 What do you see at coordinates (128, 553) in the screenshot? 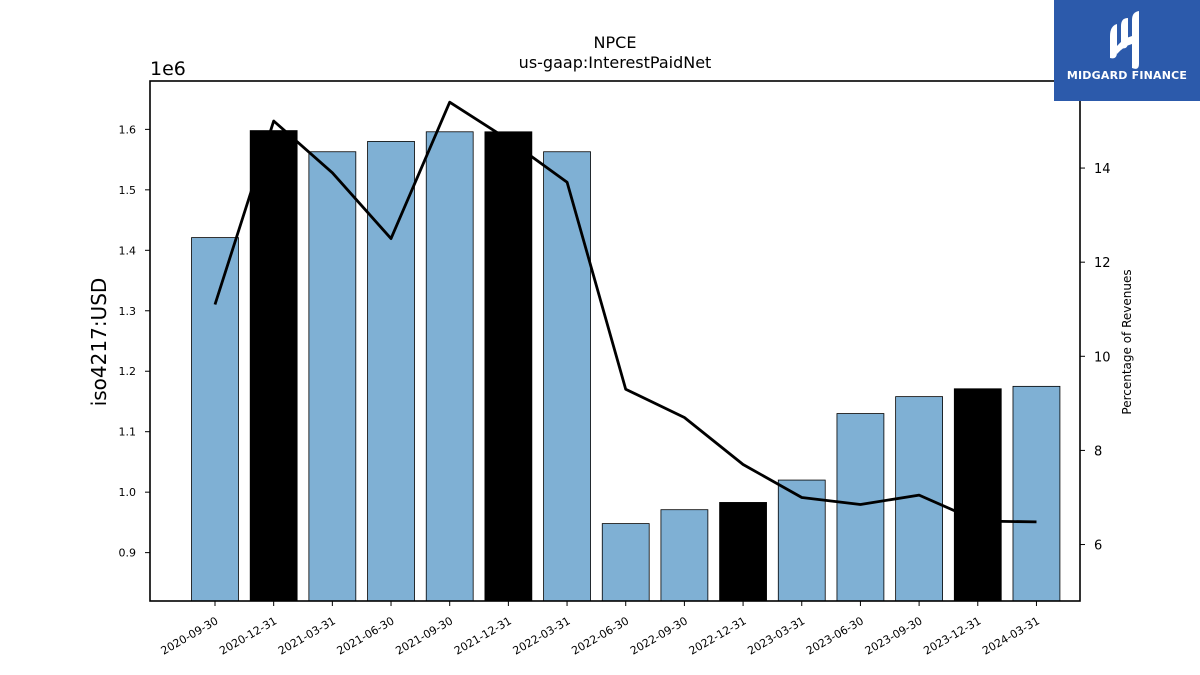
I see `y-tick-label: 0.9` at bounding box center [128, 553].